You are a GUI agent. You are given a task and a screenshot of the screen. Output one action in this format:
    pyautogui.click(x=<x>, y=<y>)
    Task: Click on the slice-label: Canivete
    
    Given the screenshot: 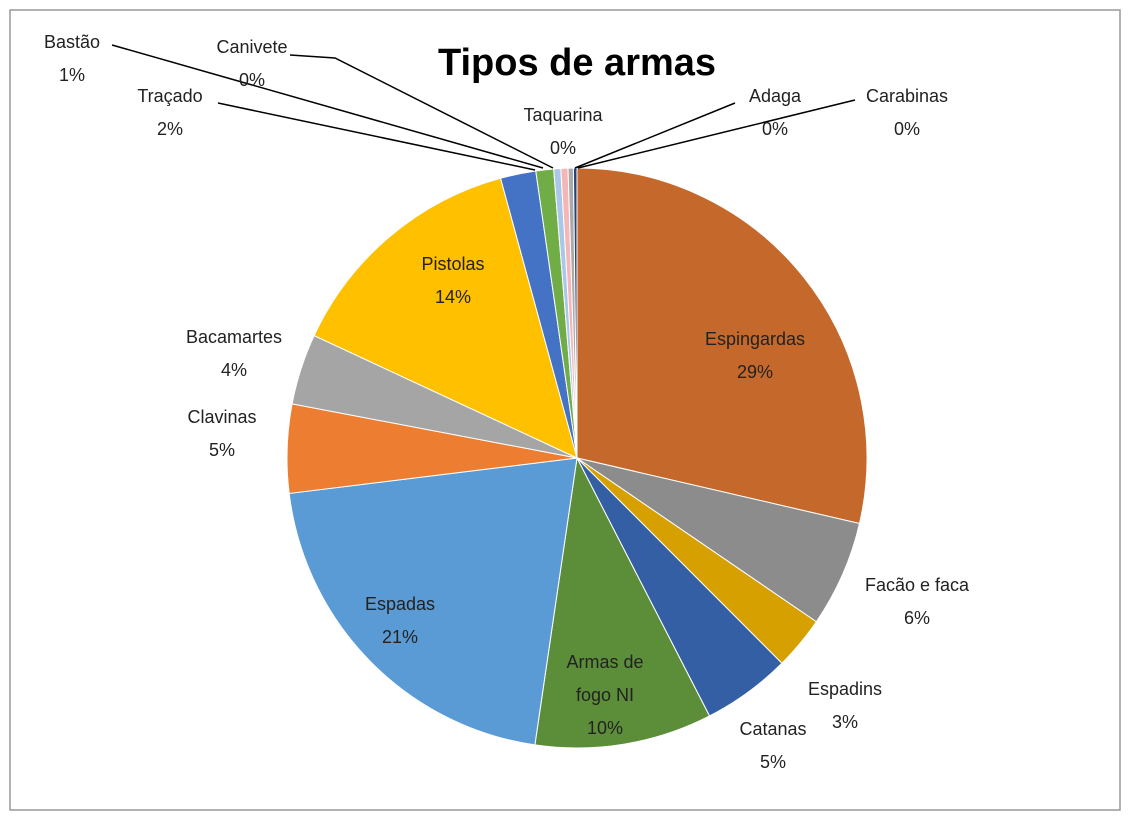 What is the action you would take?
    pyautogui.click(x=251, y=47)
    